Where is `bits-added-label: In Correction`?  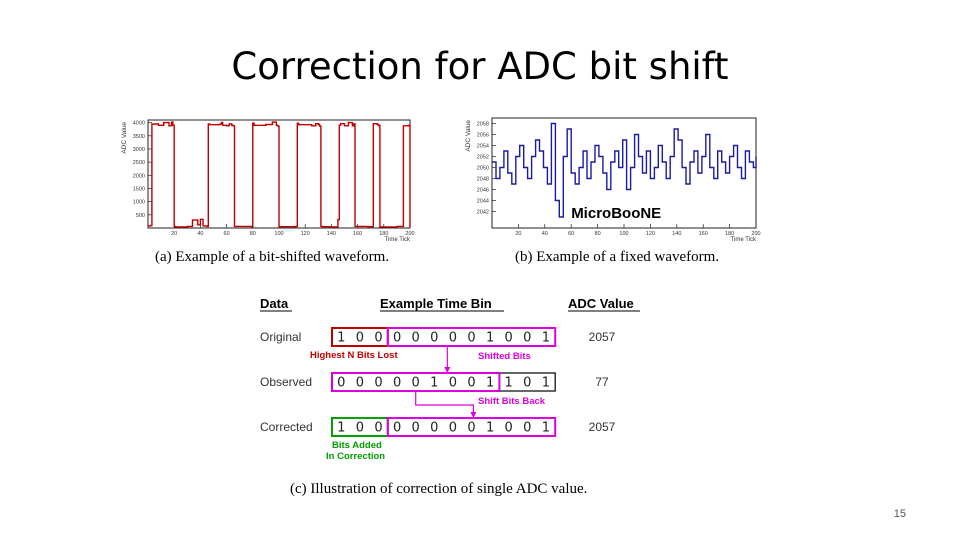
bits-added-label: In Correction is located at coordinates (355, 456).